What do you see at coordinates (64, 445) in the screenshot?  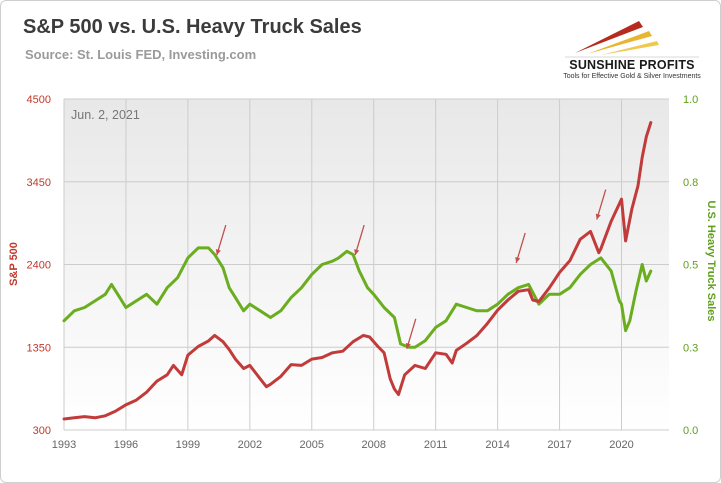 I see `x-tick-label: 1993` at bounding box center [64, 445].